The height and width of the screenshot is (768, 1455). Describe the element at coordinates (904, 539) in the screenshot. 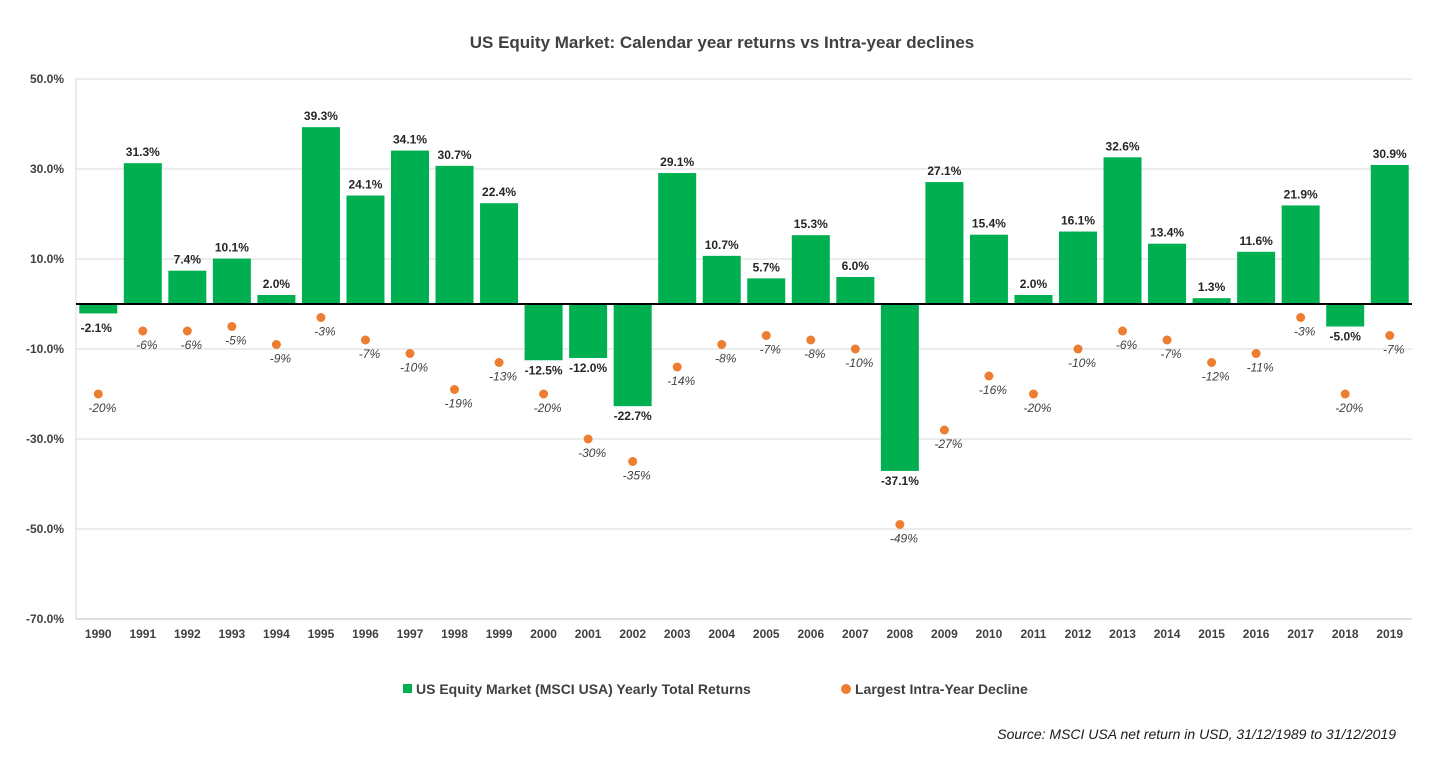

I see `decline-value-label: -49%` at that location.